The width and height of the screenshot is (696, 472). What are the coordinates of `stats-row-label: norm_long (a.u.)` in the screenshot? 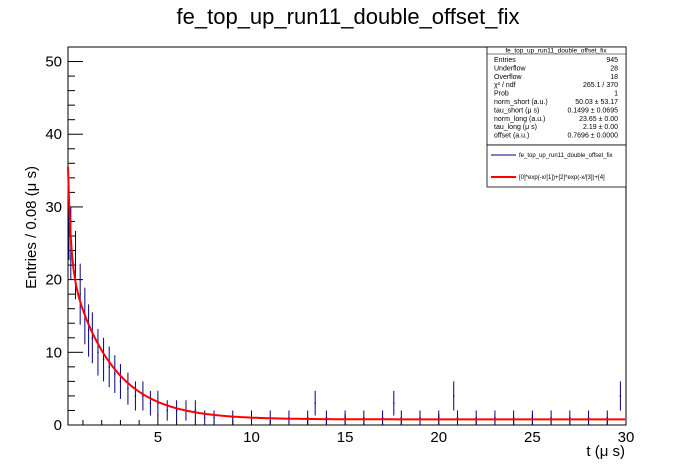 It's located at (519, 119).